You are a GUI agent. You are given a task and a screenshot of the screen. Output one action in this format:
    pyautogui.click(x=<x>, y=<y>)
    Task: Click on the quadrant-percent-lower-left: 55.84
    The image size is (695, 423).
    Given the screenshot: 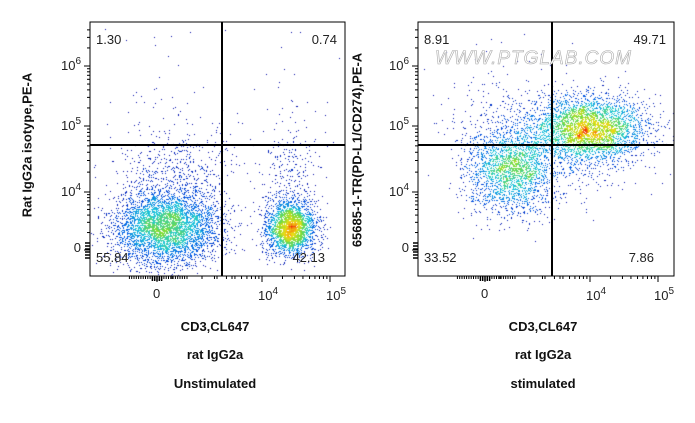 What is the action you would take?
    pyautogui.click(x=112, y=257)
    